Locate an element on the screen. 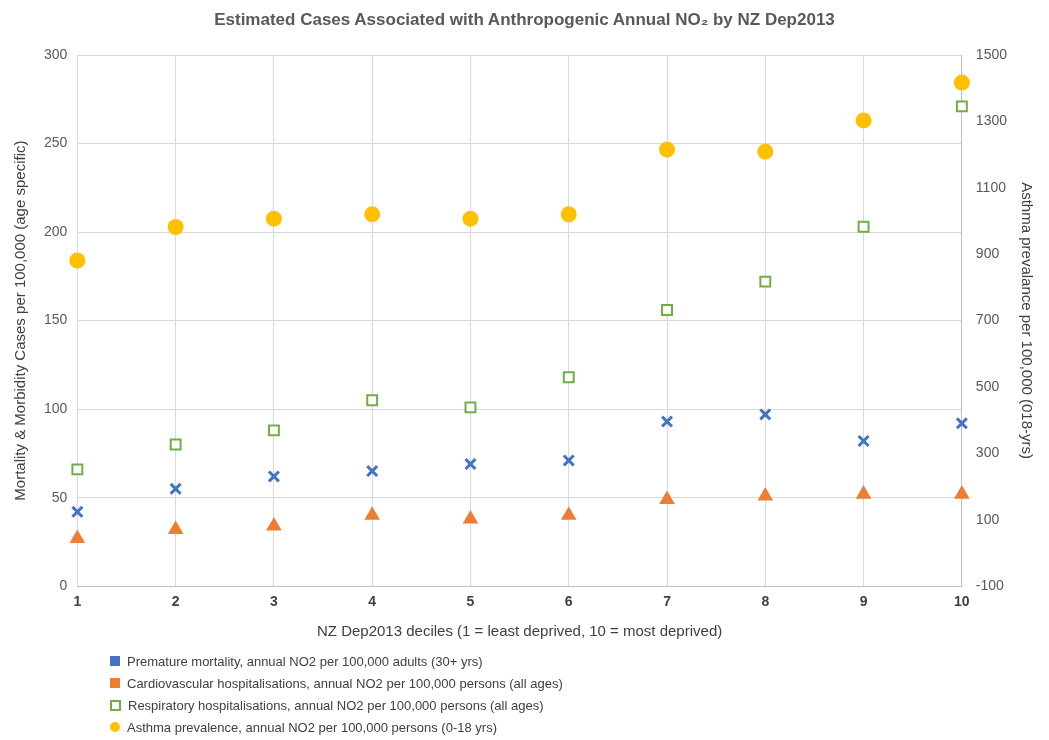 The height and width of the screenshot is (740, 1049). y2-tick-label: 100 is located at coordinates (987, 518).